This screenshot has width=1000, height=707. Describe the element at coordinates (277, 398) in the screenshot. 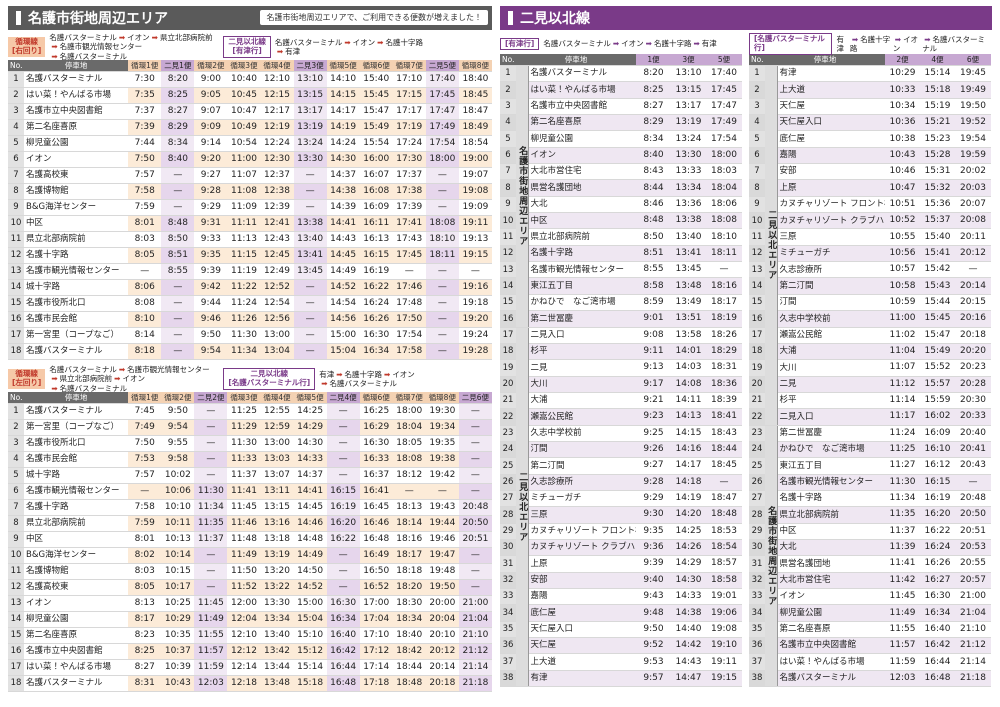

I see `column-header: 循環4便` at that location.